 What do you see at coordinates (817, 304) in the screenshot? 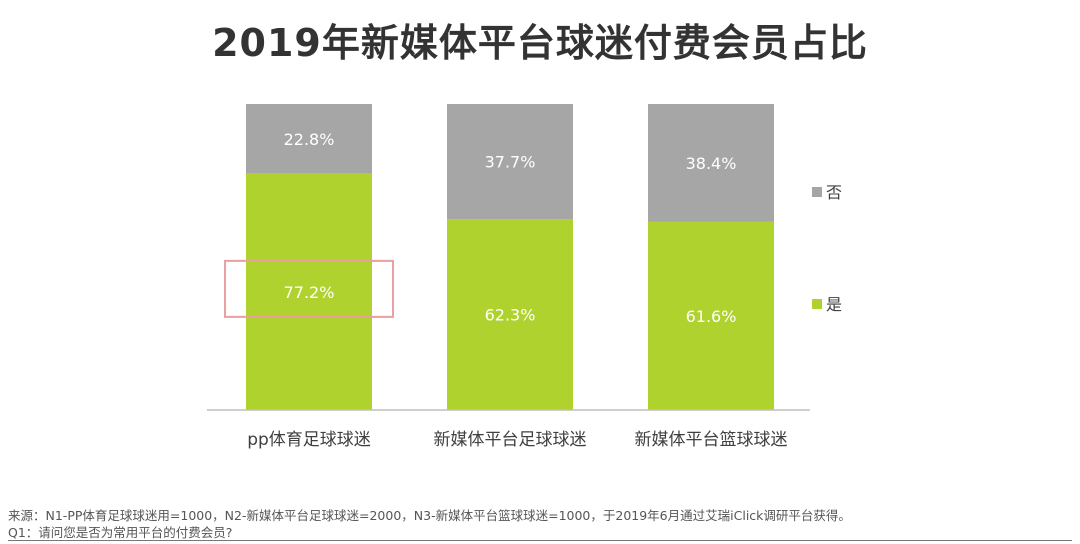
I see `legend-swatch-yes` at bounding box center [817, 304].